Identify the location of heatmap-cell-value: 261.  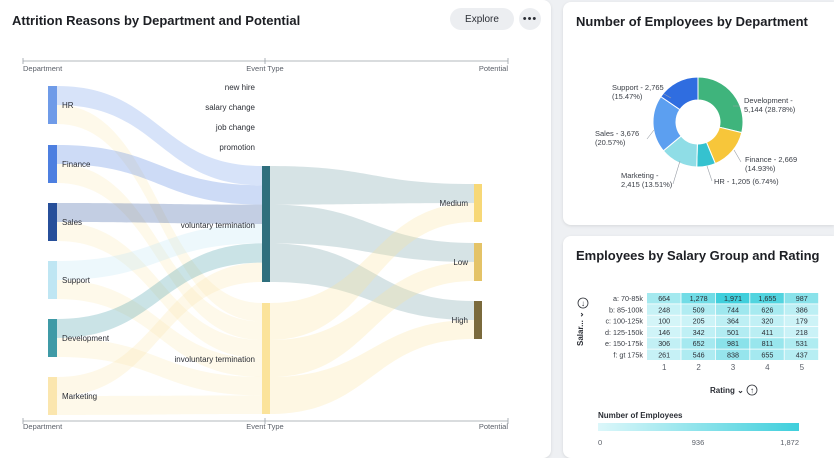
(664, 355).